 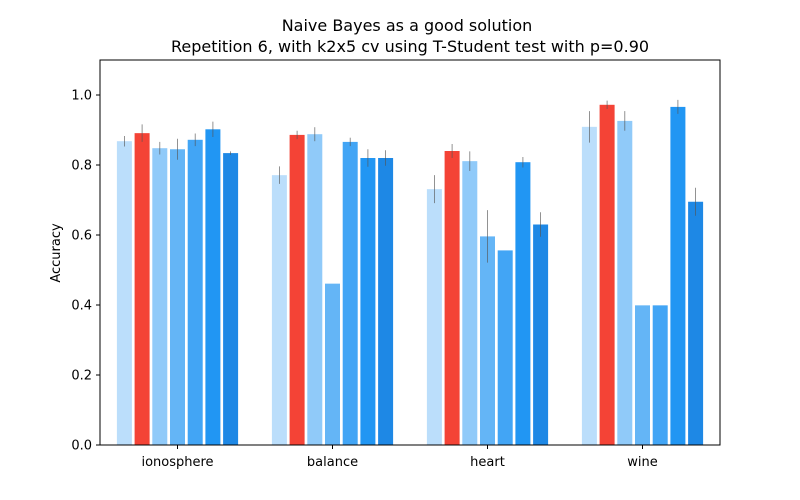 What do you see at coordinates (56, 253) in the screenshot?
I see `y-axis-label: Accuracy` at bounding box center [56, 253].